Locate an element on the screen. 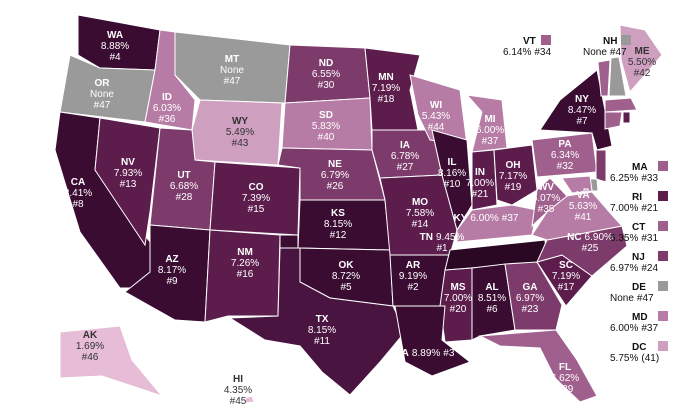 This screenshot has width=700, height=416. state-label: IN 7.00% #21 is located at coordinates (480, 183).